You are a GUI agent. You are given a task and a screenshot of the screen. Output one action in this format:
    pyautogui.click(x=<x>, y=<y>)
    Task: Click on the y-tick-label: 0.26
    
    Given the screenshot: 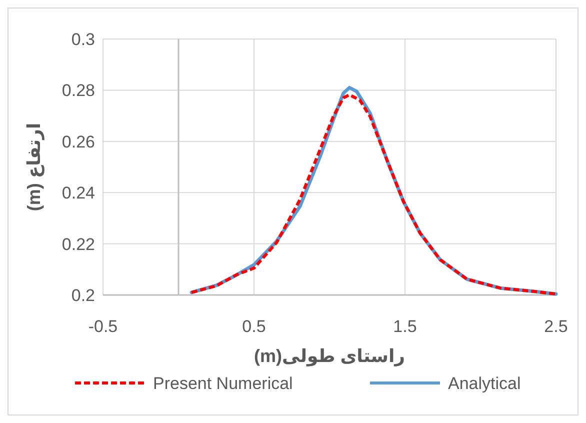 What is the action you would take?
    pyautogui.click(x=78, y=142)
    